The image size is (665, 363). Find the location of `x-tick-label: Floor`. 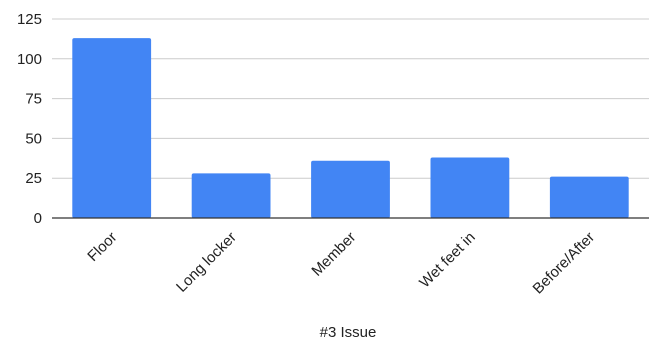

x-tick-label: Floor is located at coordinates (102, 247).